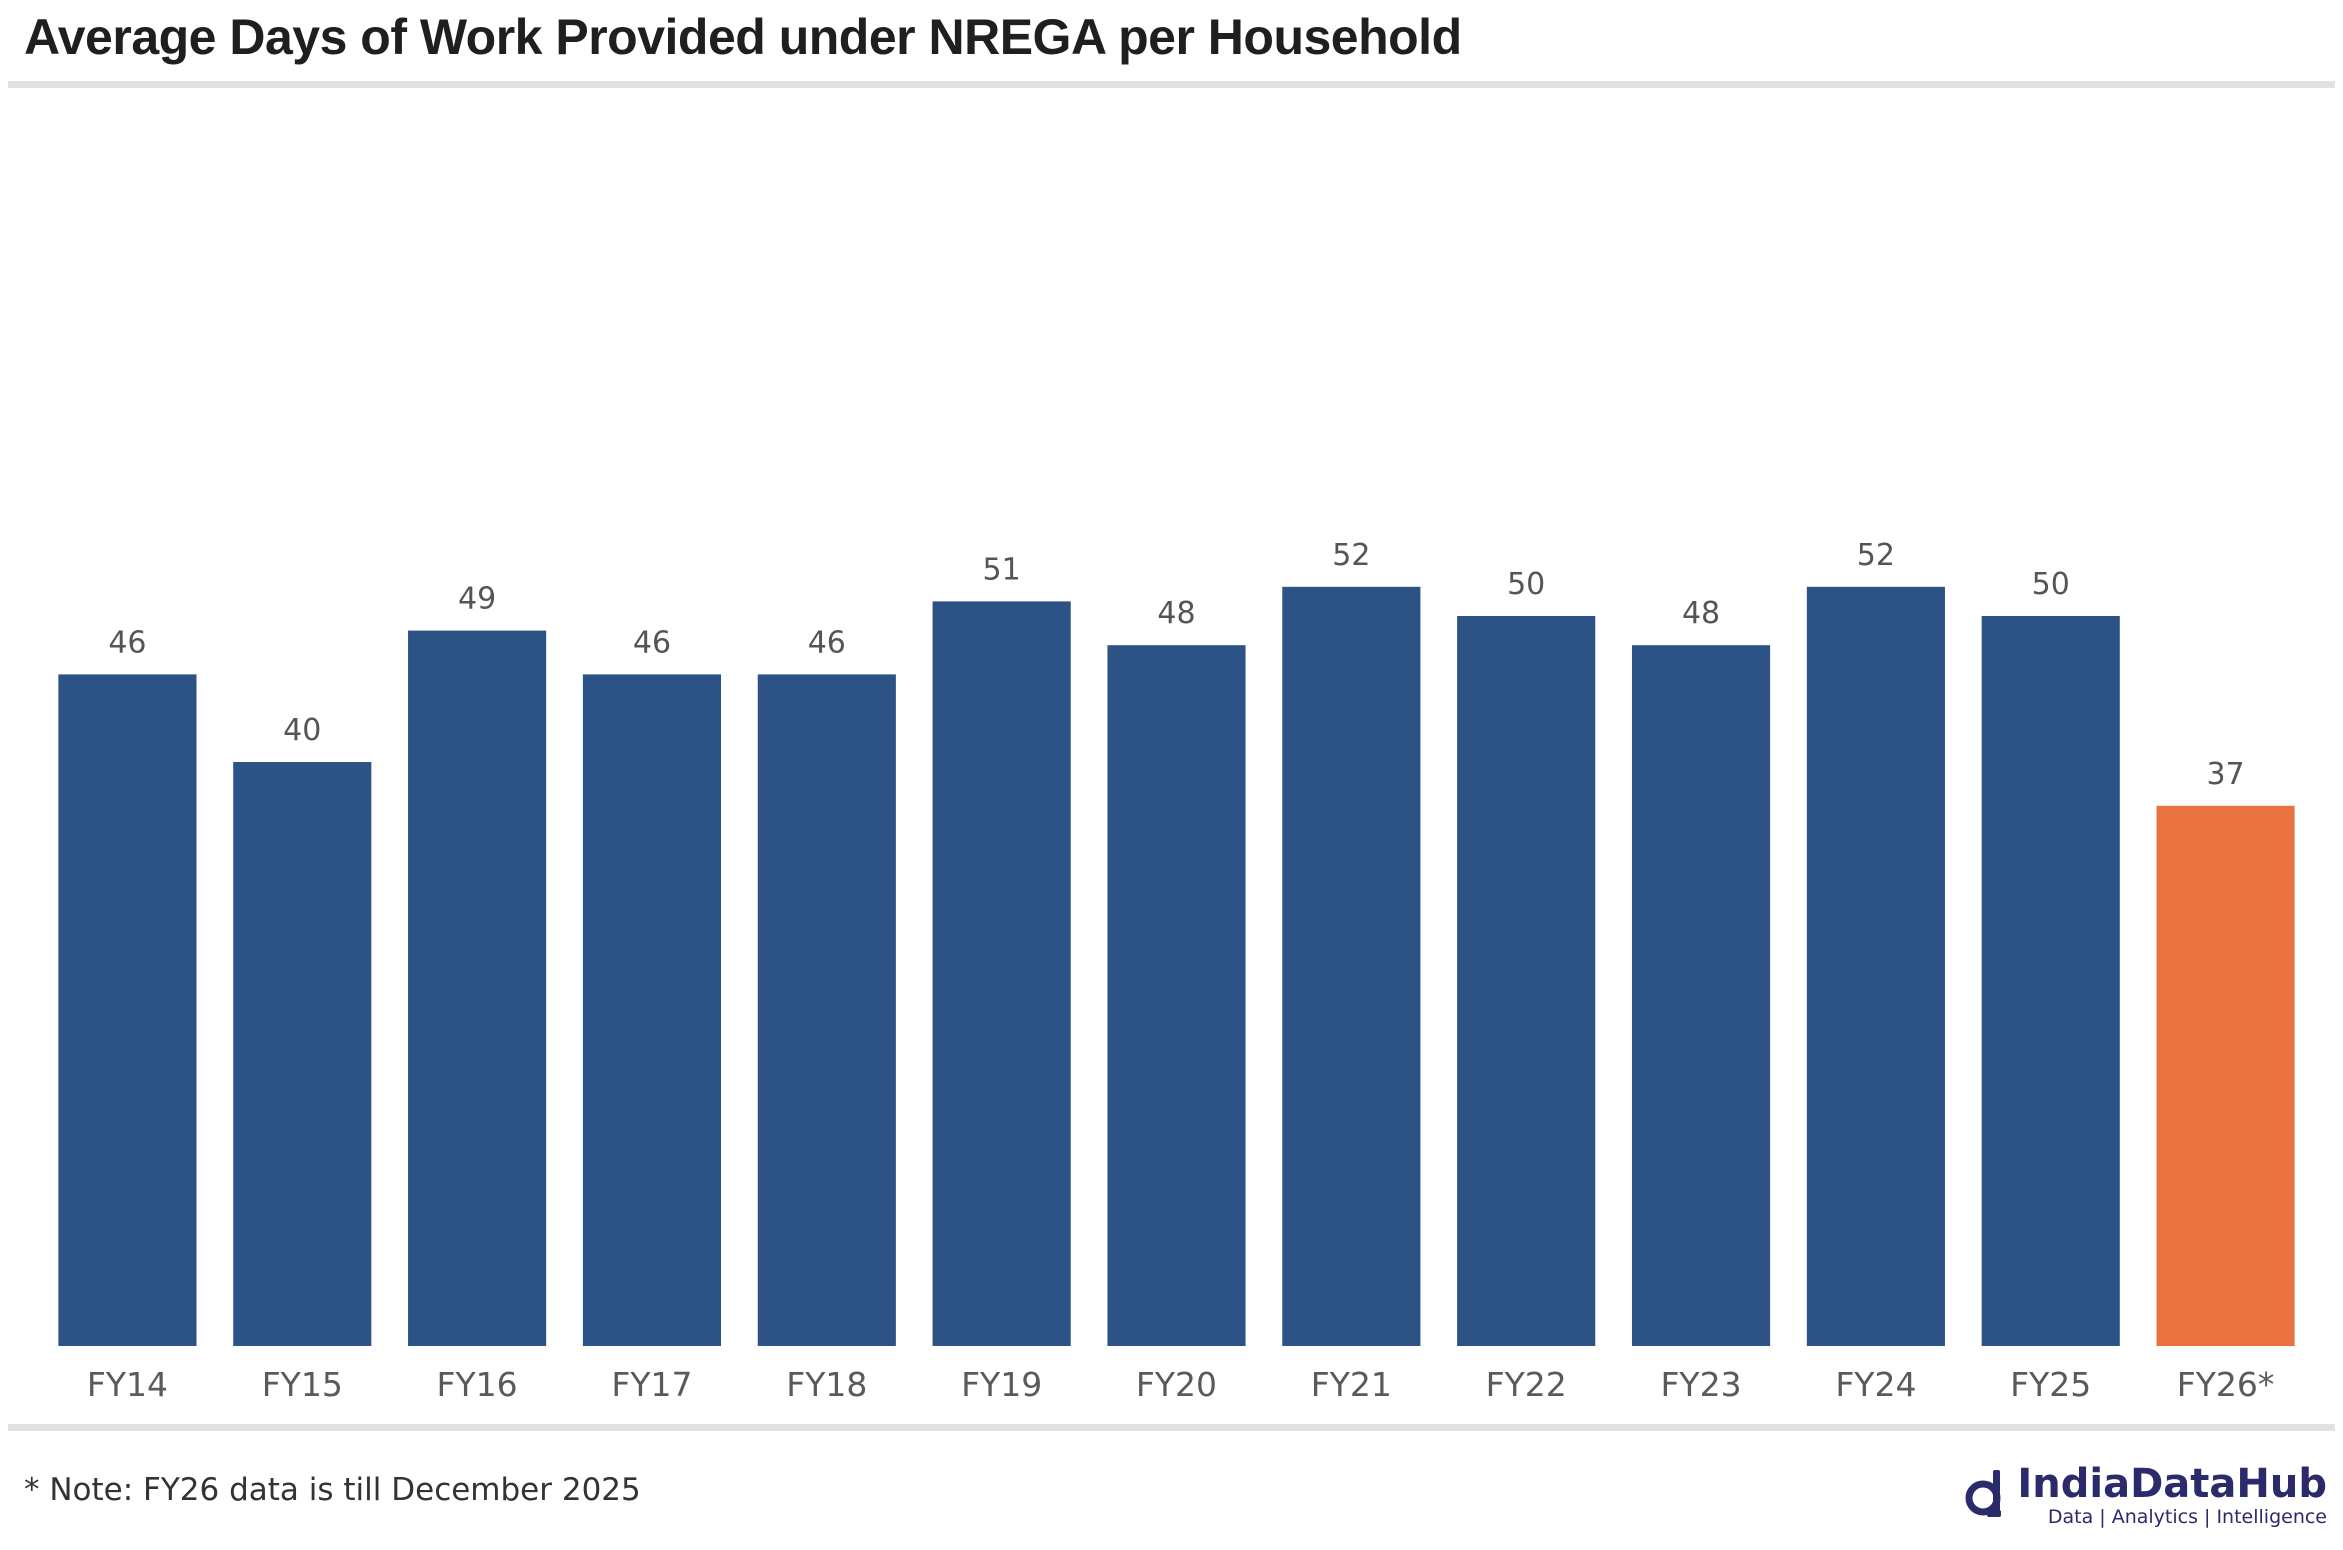  I want to click on data-label: 51, so click(1002, 569).